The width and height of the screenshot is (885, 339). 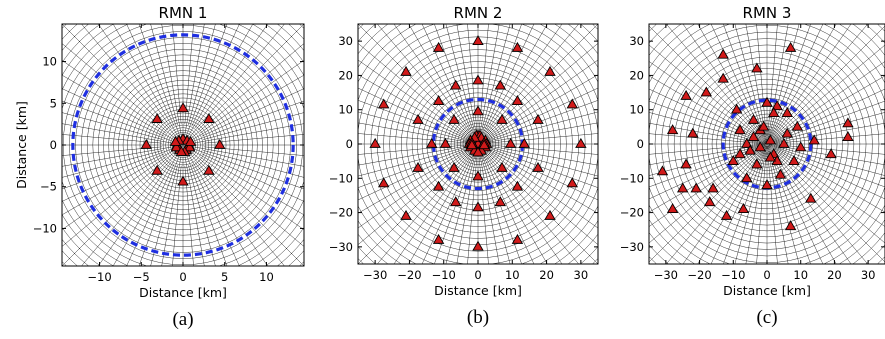 I want to click on y-tick-label: −30, so click(x=341, y=247).